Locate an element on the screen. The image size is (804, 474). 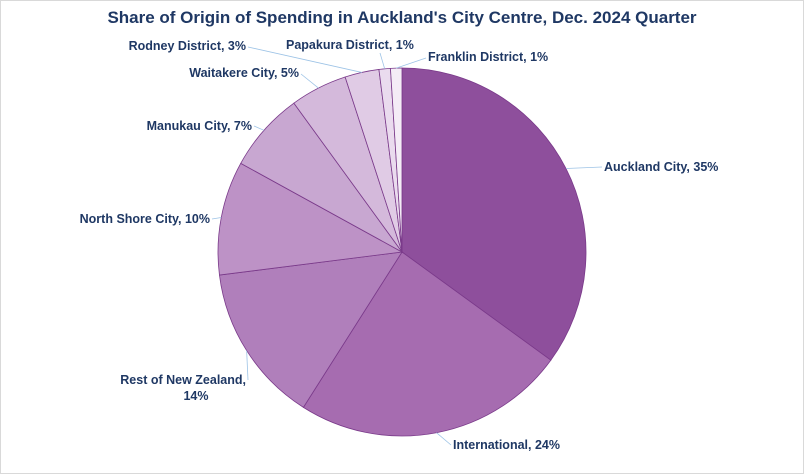
slice-label: Rodney District, 3% is located at coordinates (187, 46).